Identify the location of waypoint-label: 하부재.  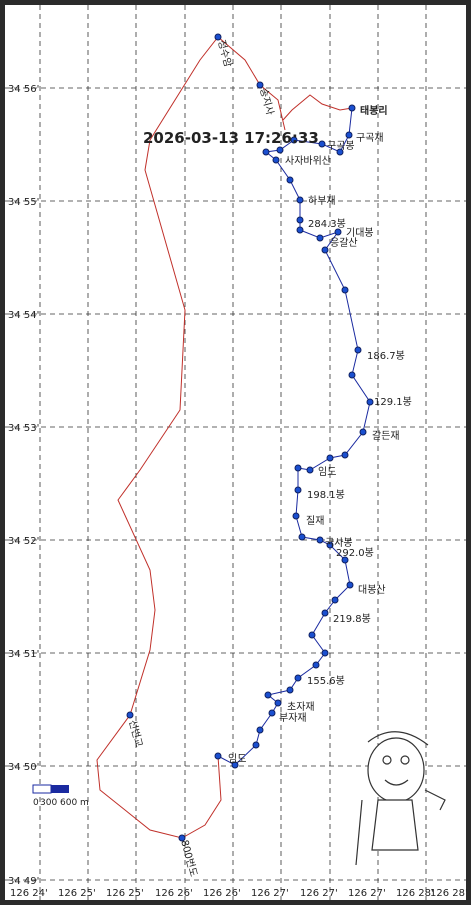
(322, 200).